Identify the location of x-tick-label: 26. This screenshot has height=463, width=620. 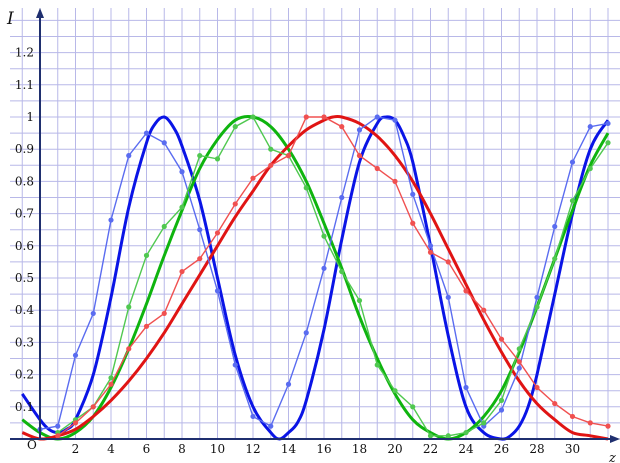
(501, 449).